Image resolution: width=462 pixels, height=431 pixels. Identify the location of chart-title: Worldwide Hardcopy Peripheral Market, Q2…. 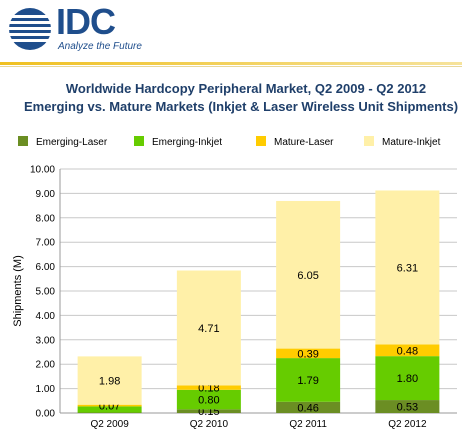
(246, 88).